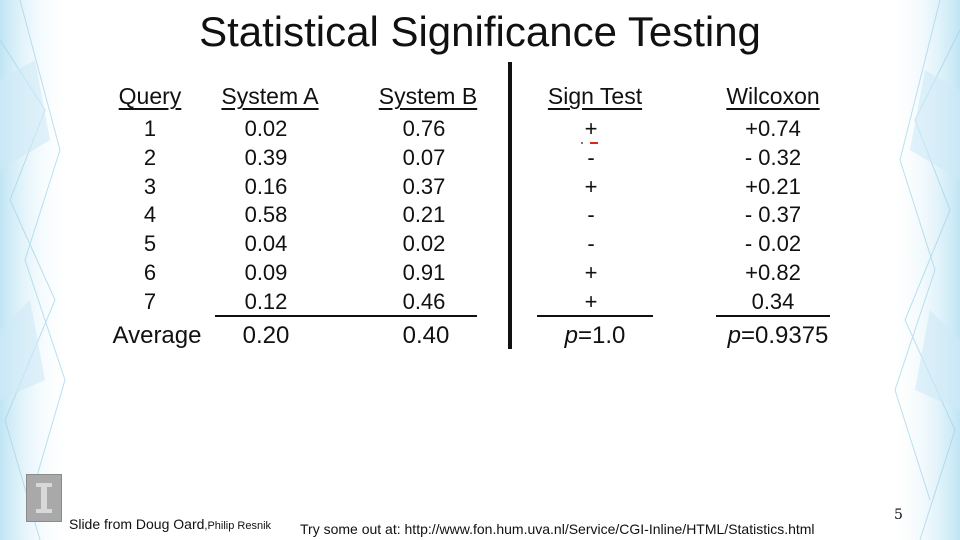 The height and width of the screenshot is (540, 960). What do you see at coordinates (150, 128) in the screenshot?
I see `cell-query: 1` at bounding box center [150, 128].